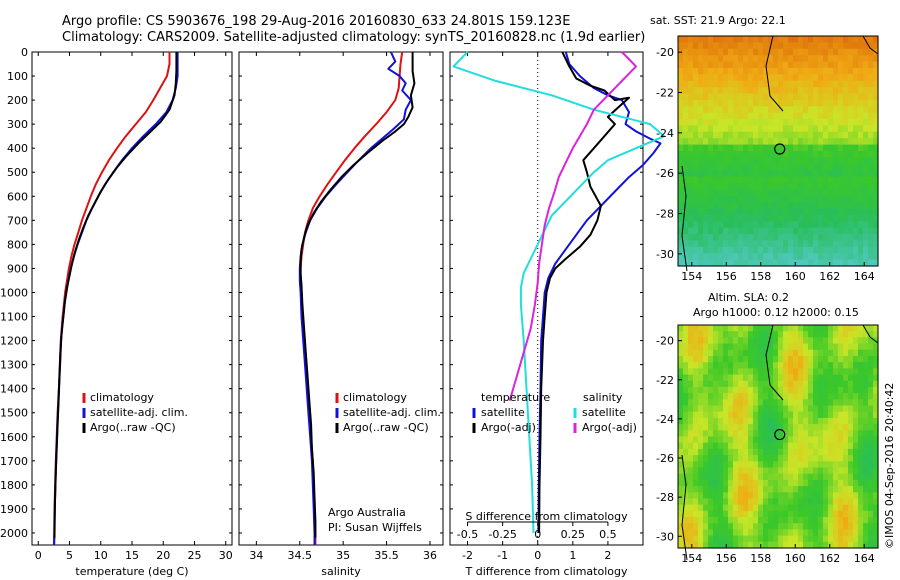  What do you see at coordinates (386, 555) in the screenshot?
I see `x-tick-label: 35.5` at bounding box center [386, 555].